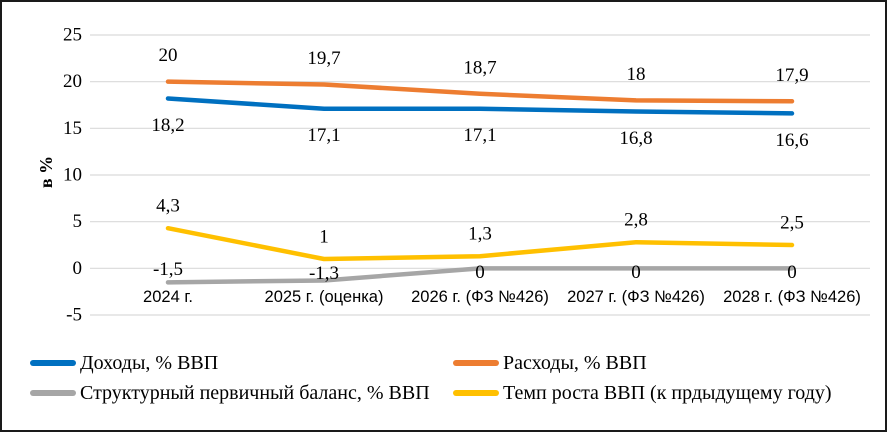 This screenshot has width=887, height=432. What do you see at coordinates (791, 140) in the screenshot?
I see `data-label-series-0: 16,6` at bounding box center [791, 140].